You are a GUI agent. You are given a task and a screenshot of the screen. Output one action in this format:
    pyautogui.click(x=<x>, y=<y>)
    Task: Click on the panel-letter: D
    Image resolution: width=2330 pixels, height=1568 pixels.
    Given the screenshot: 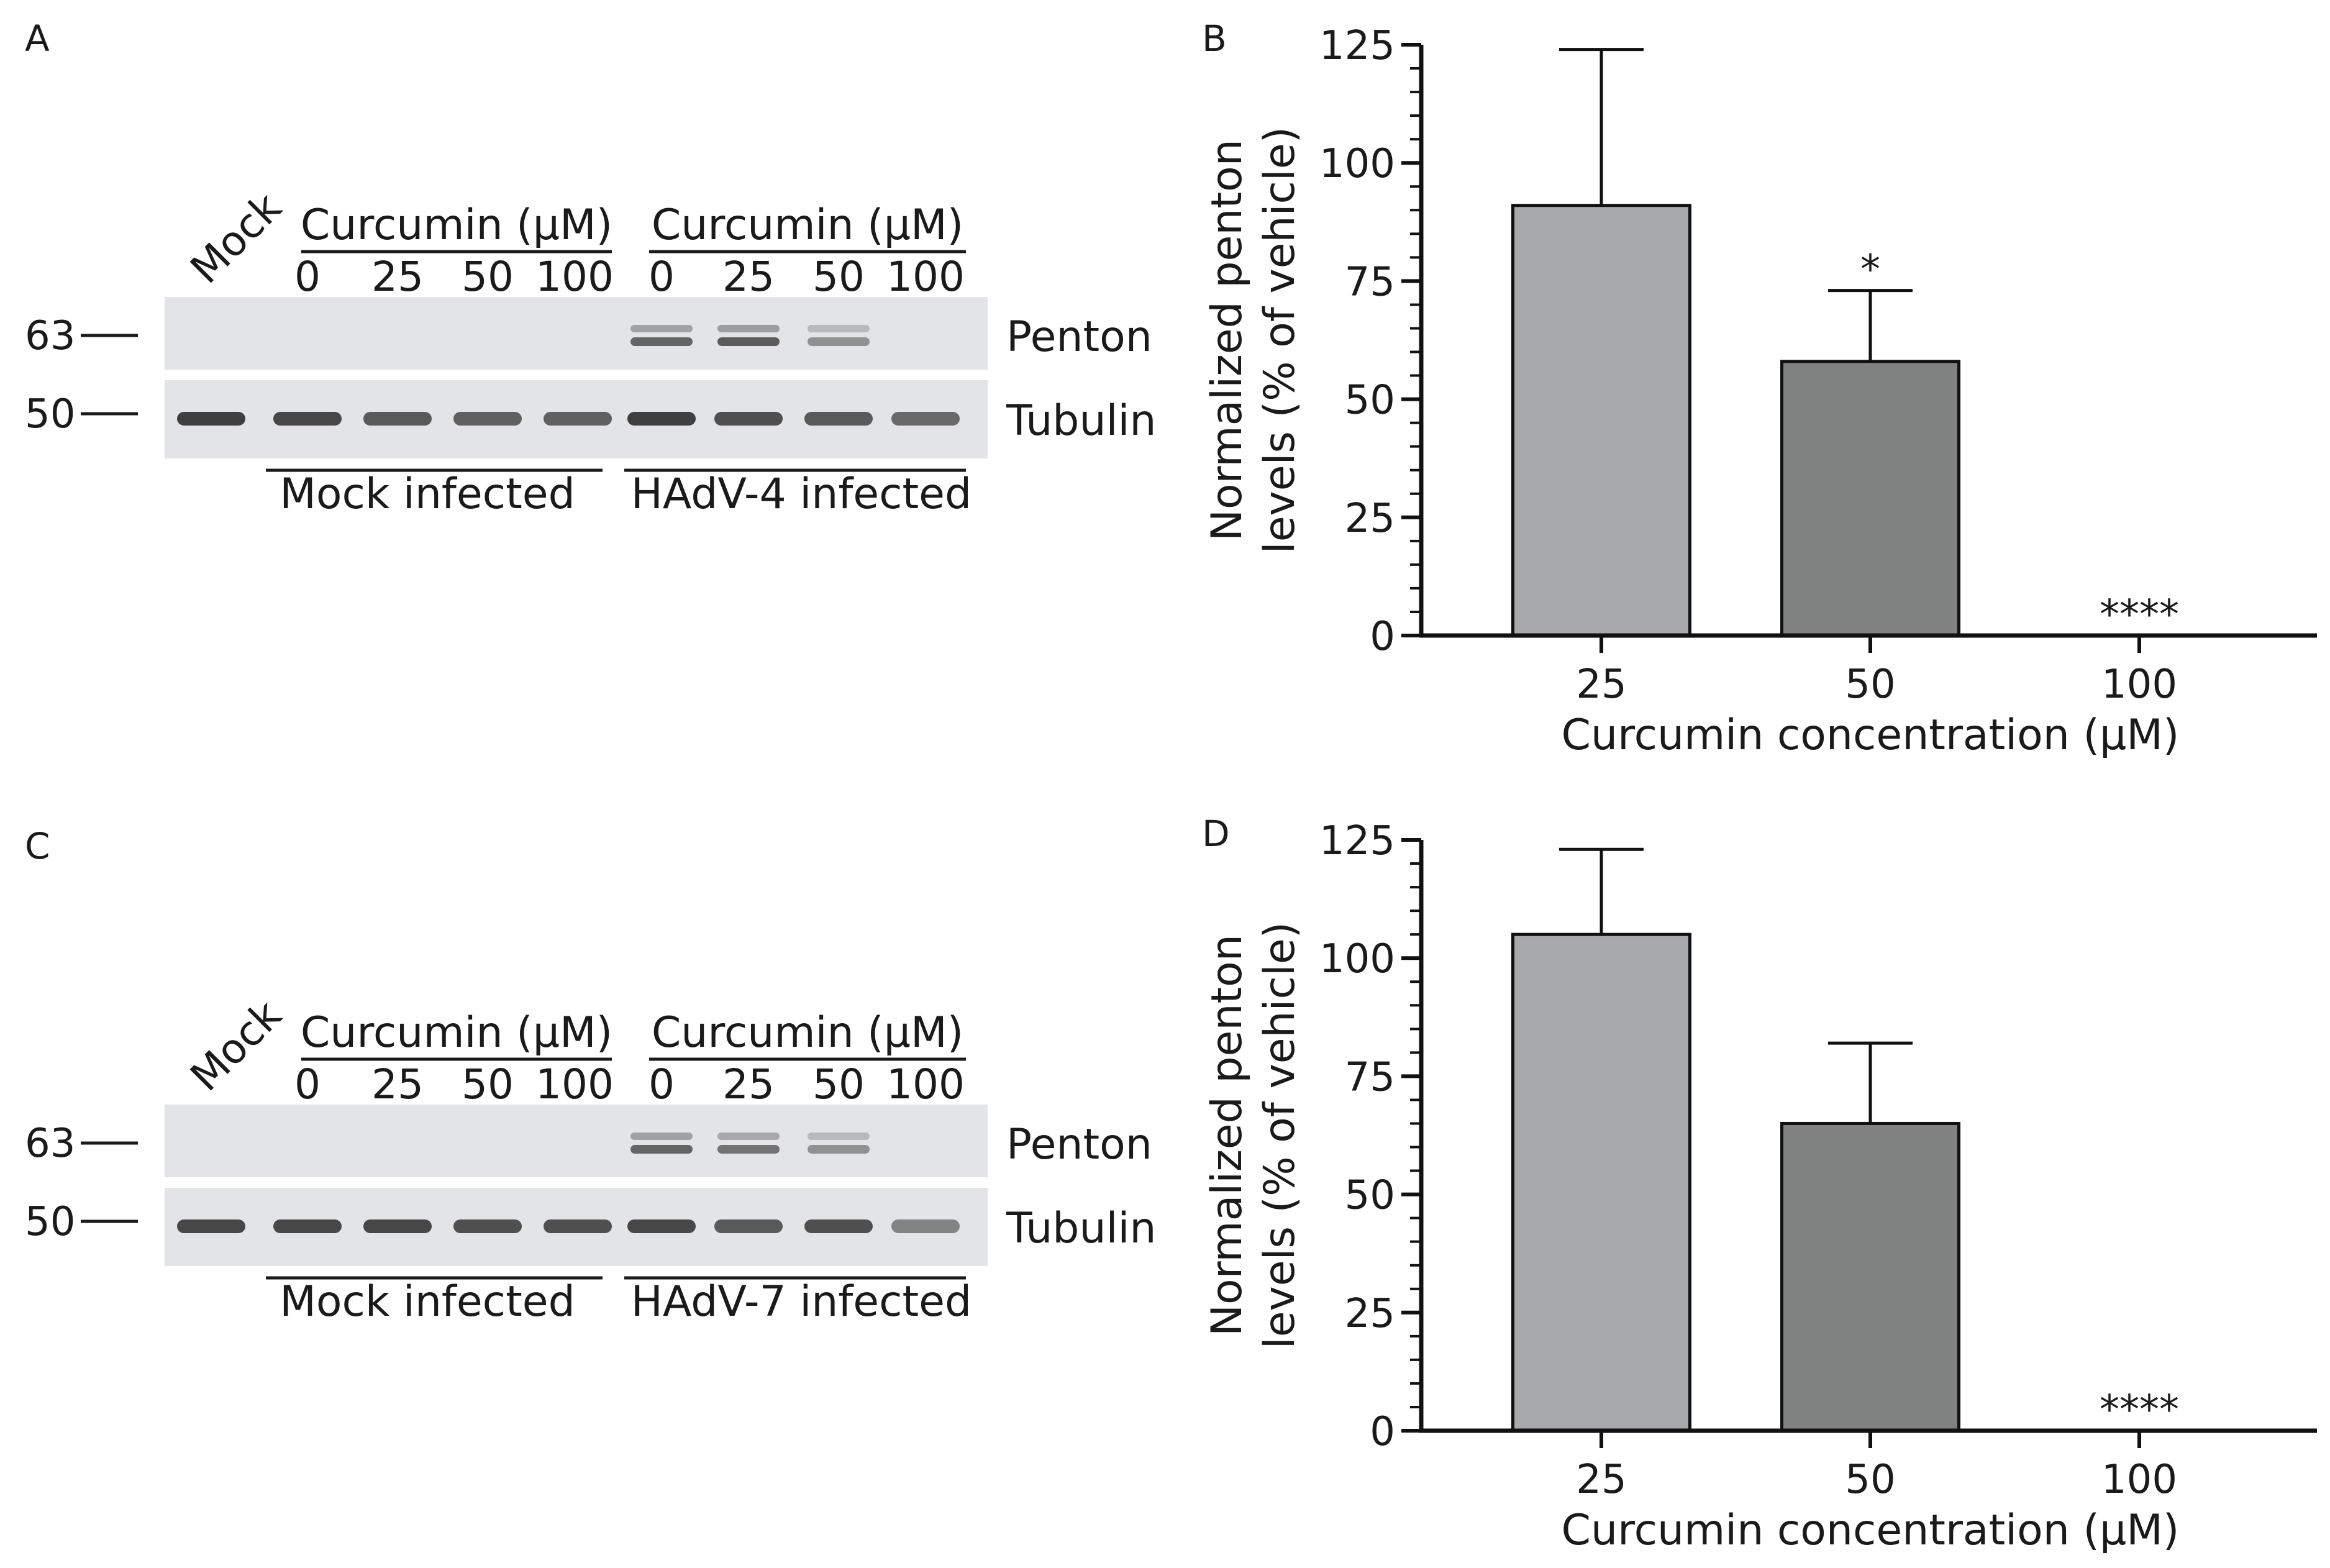 What is the action you would take?
    pyautogui.click(x=1216, y=834)
    